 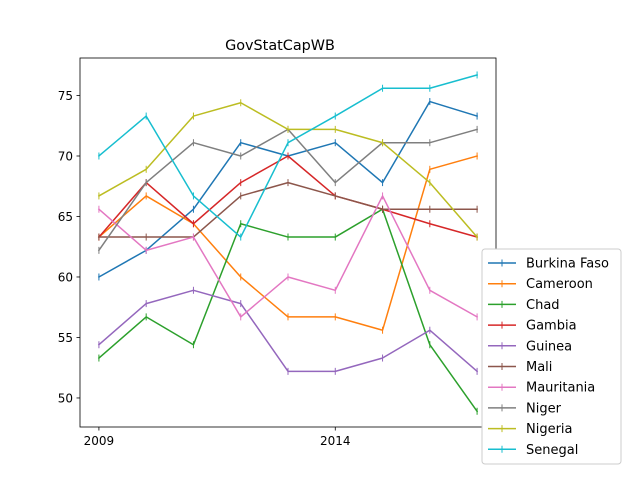 I want to click on legend-label: Mali, so click(x=539, y=367).